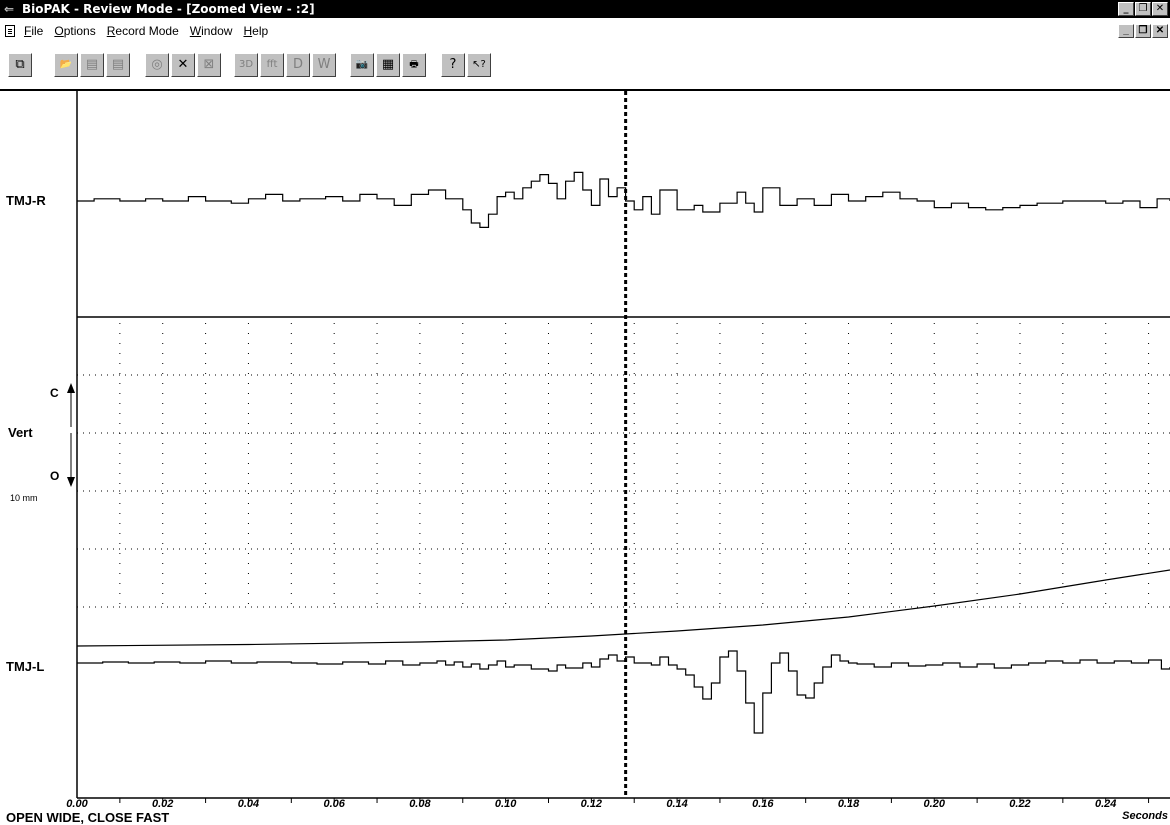  Describe the element at coordinates (1126, 31) in the screenshot. I see `child-minimize-button: _` at that location.